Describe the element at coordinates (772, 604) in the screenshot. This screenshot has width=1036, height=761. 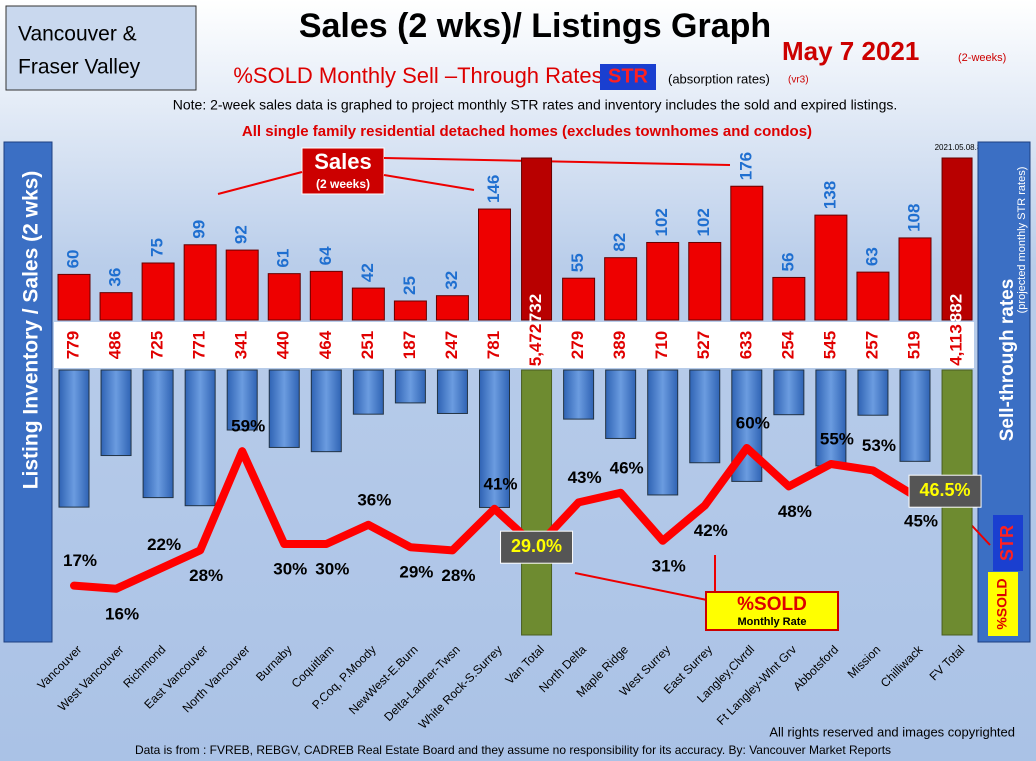
I see `sold-callout: %SOLD` at that location.